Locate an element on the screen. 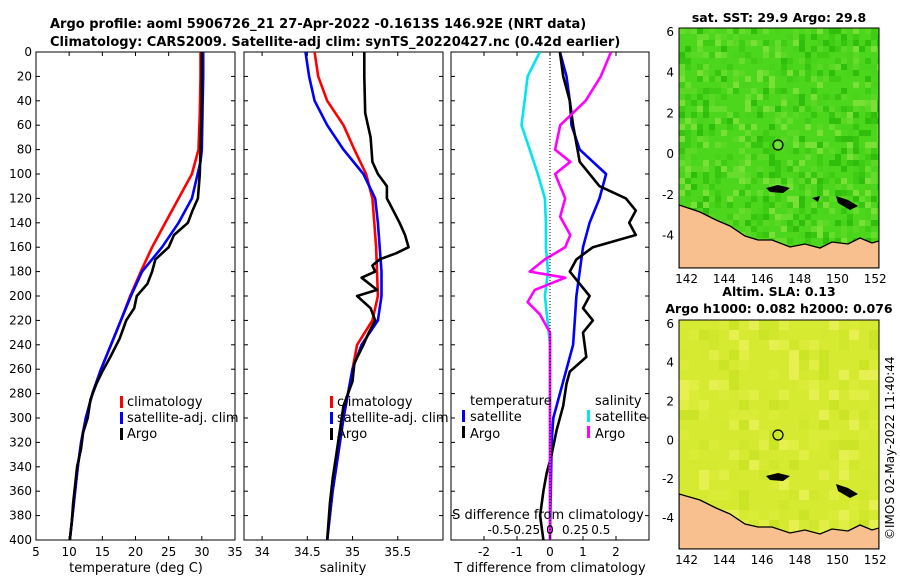 This screenshot has height=580, width=900. y-tick-label: 100 is located at coordinates (20, 174).